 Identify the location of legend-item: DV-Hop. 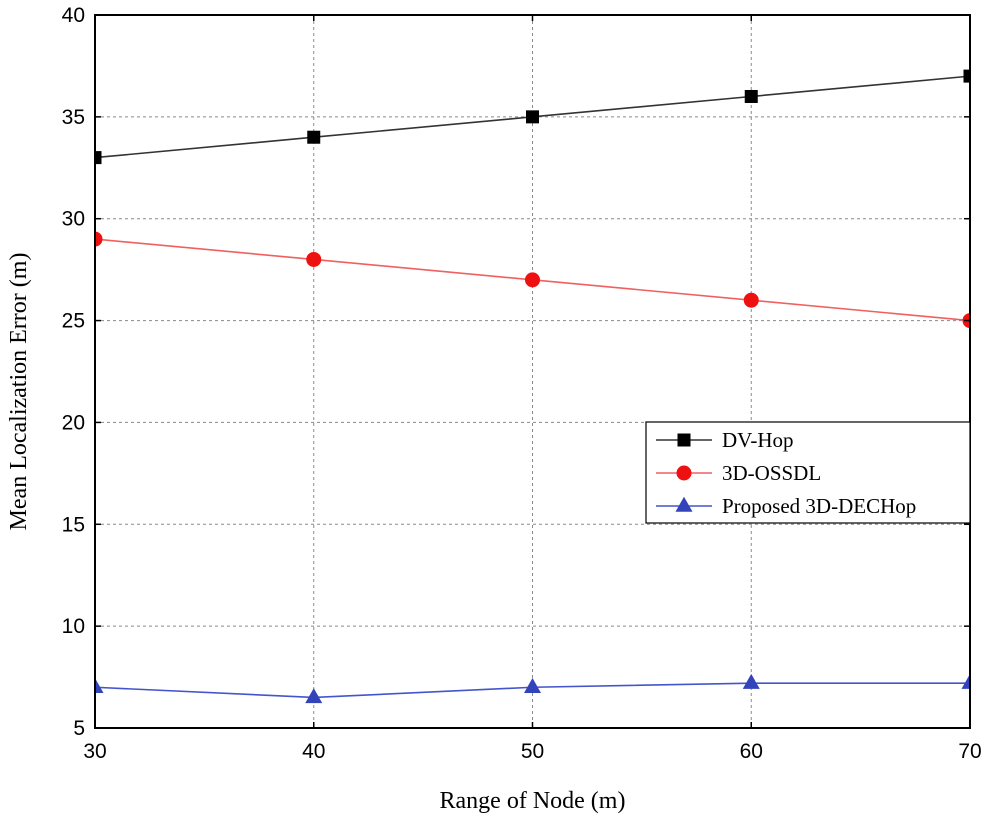
(725, 440).